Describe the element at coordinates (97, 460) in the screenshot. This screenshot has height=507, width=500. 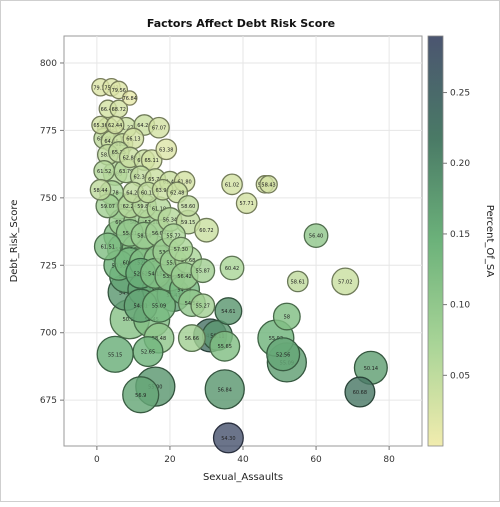
I see `x-tick-label: 0` at that location.